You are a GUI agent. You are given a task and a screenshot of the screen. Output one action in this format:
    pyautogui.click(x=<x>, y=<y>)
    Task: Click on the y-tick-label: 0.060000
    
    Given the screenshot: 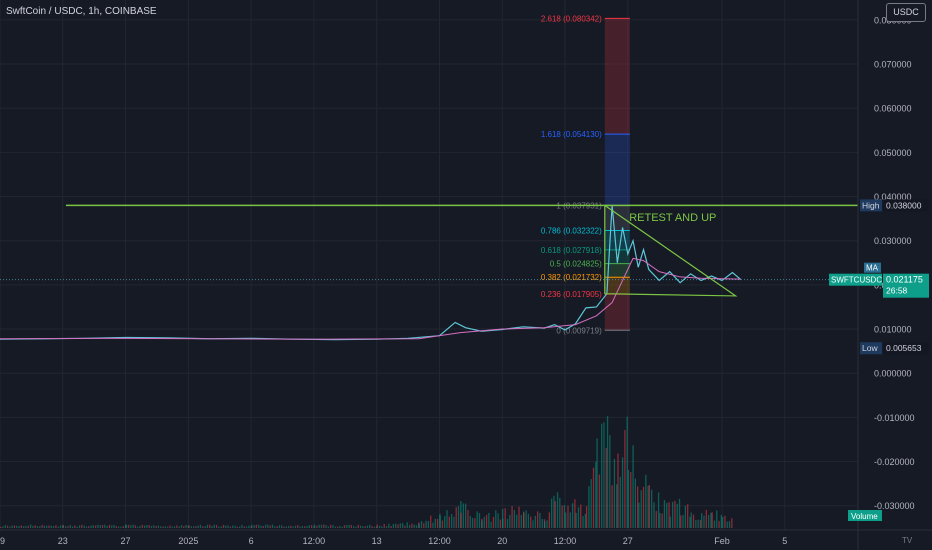 What is the action you would take?
    pyautogui.click(x=893, y=109)
    